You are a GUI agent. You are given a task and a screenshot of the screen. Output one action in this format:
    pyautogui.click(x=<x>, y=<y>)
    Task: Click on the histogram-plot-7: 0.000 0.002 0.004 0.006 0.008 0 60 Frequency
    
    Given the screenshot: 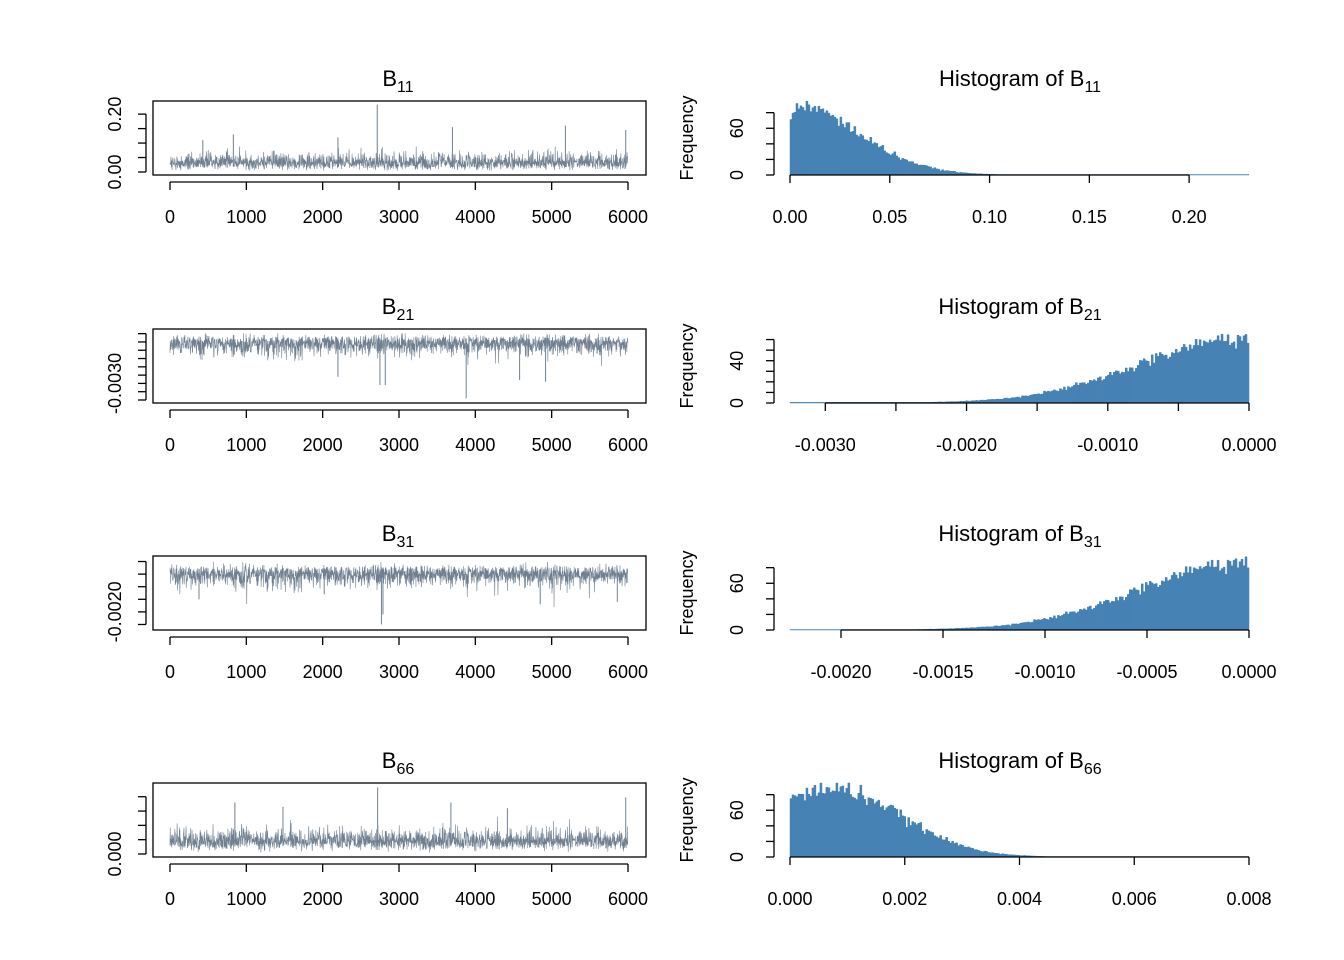 What is the action you would take?
    pyautogui.click(x=974, y=843)
    